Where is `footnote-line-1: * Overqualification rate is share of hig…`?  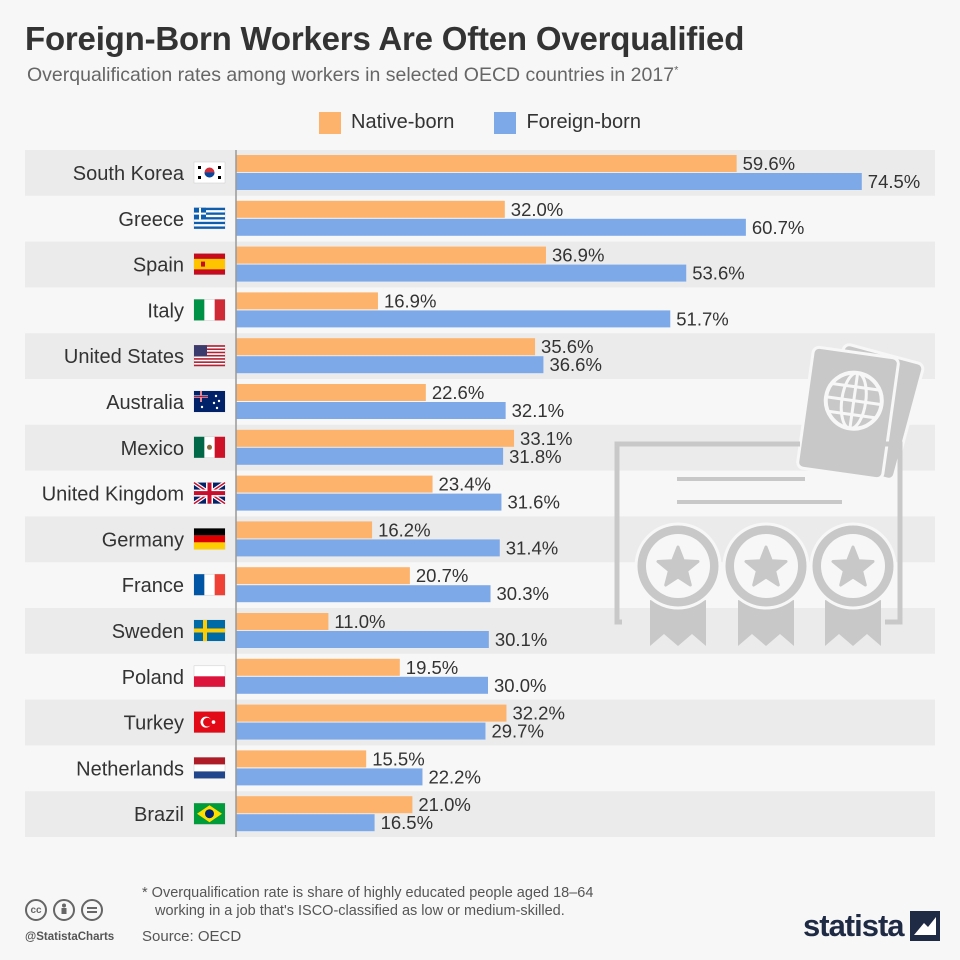
footnote-line-1: * Overqualification rate is share of hig… is located at coordinates (368, 893).